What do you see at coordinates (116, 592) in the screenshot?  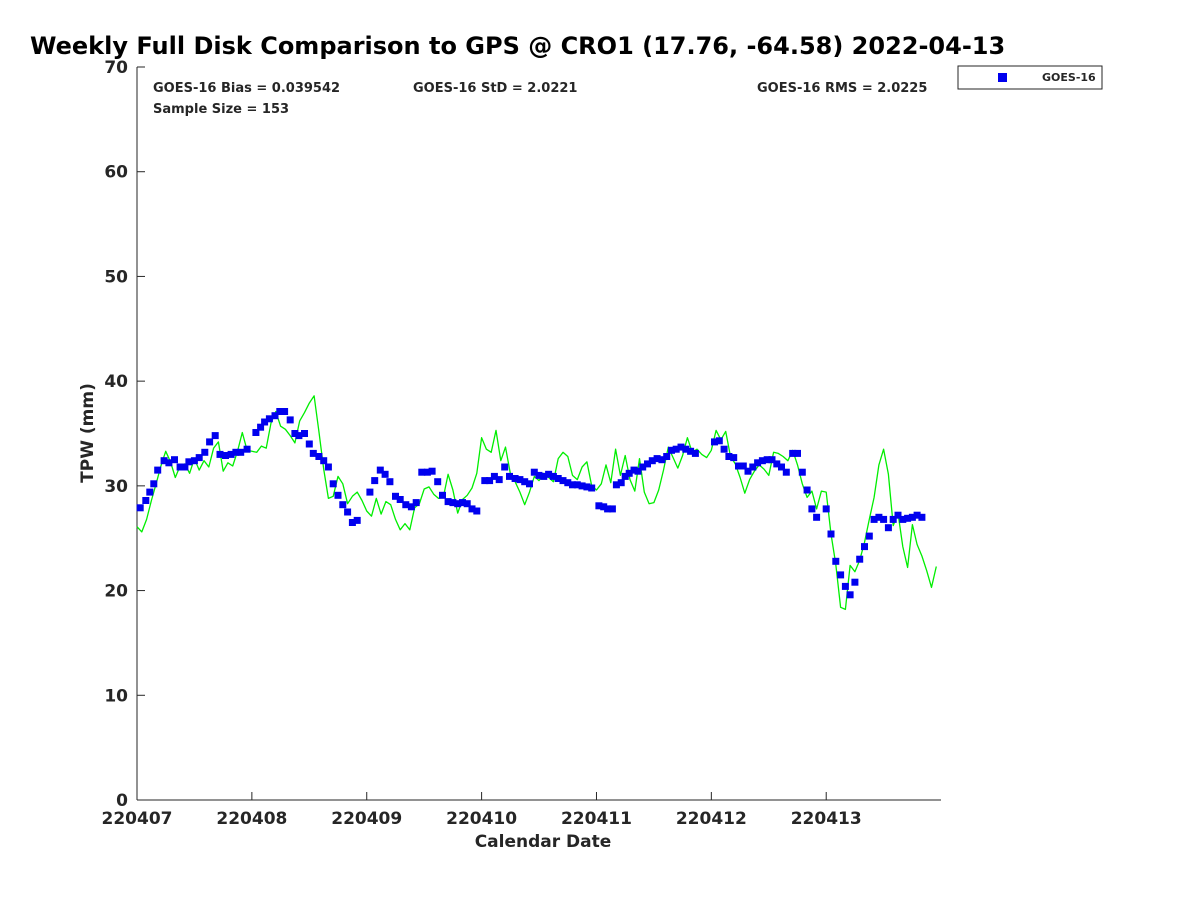 I see `y-tick-label: 20` at bounding box center [116, 592].